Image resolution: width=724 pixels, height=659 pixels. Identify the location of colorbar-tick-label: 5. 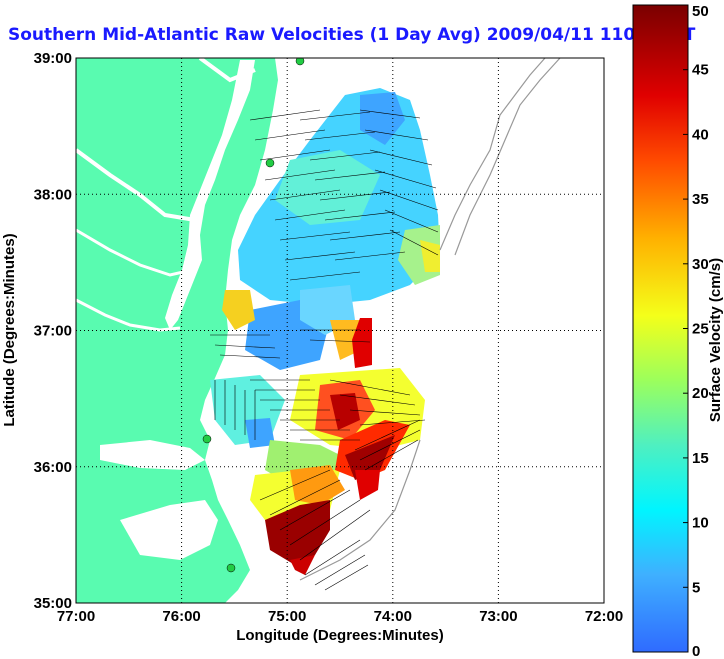
(696, 587).